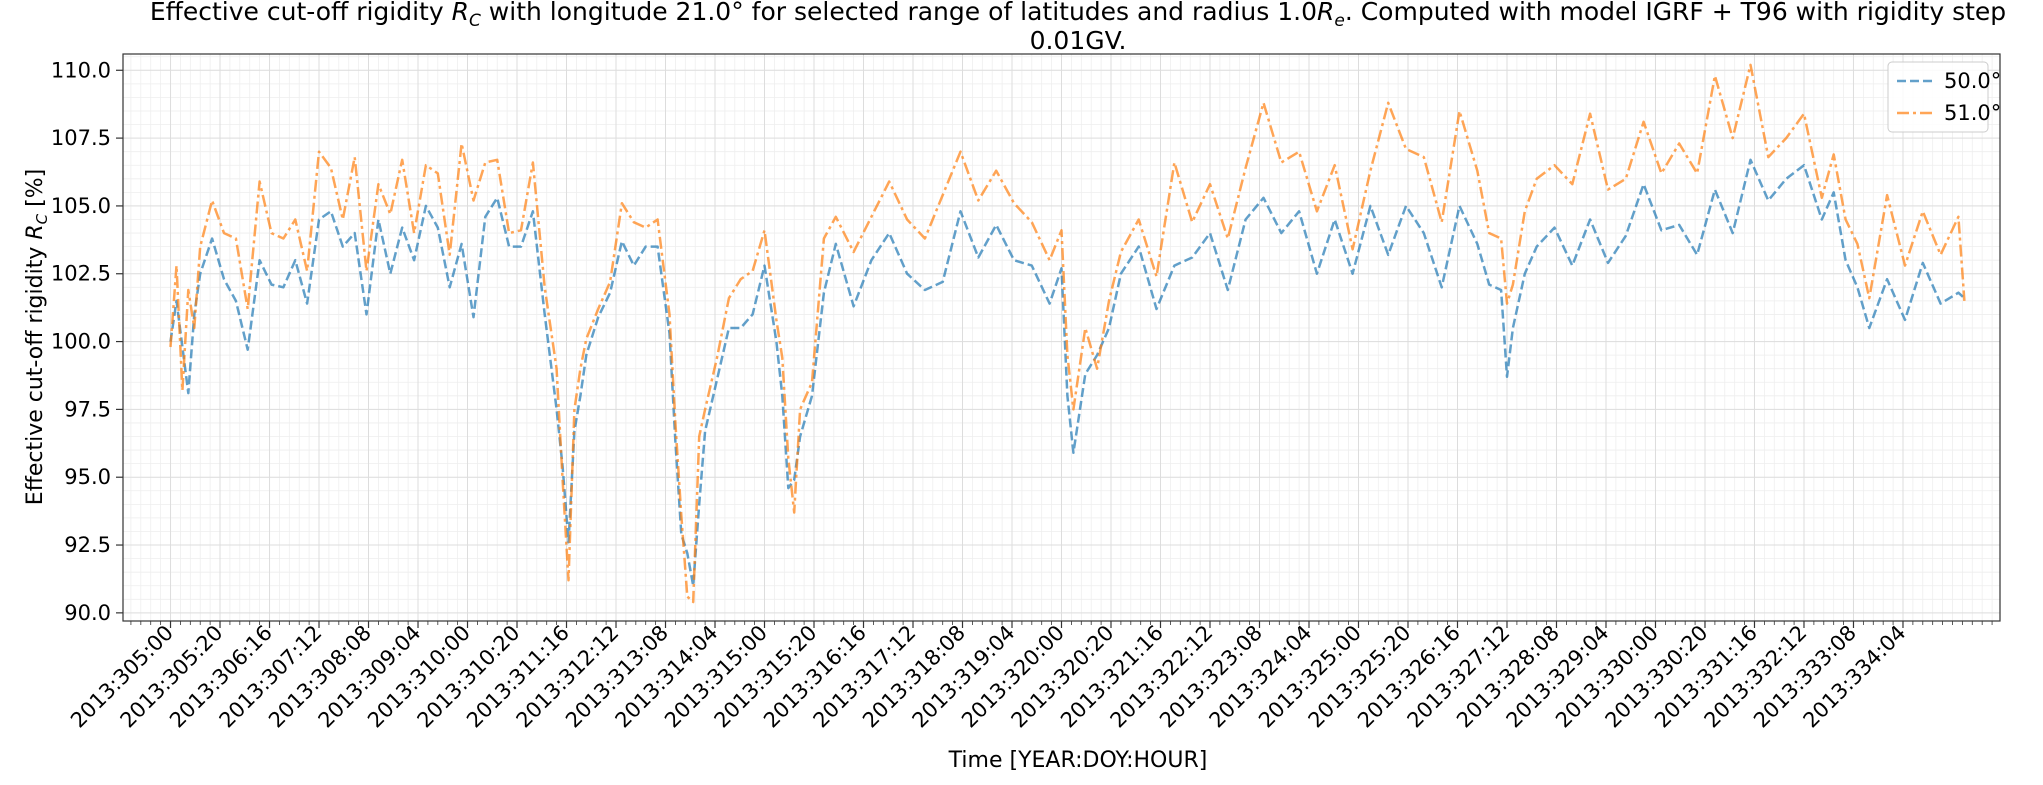 Image resolution: width=2043 pixels, height=785 pixels. Describe the element at coordinates (81, 206) in the screenshot. I see `y-tick-label: 105.0` at that location.